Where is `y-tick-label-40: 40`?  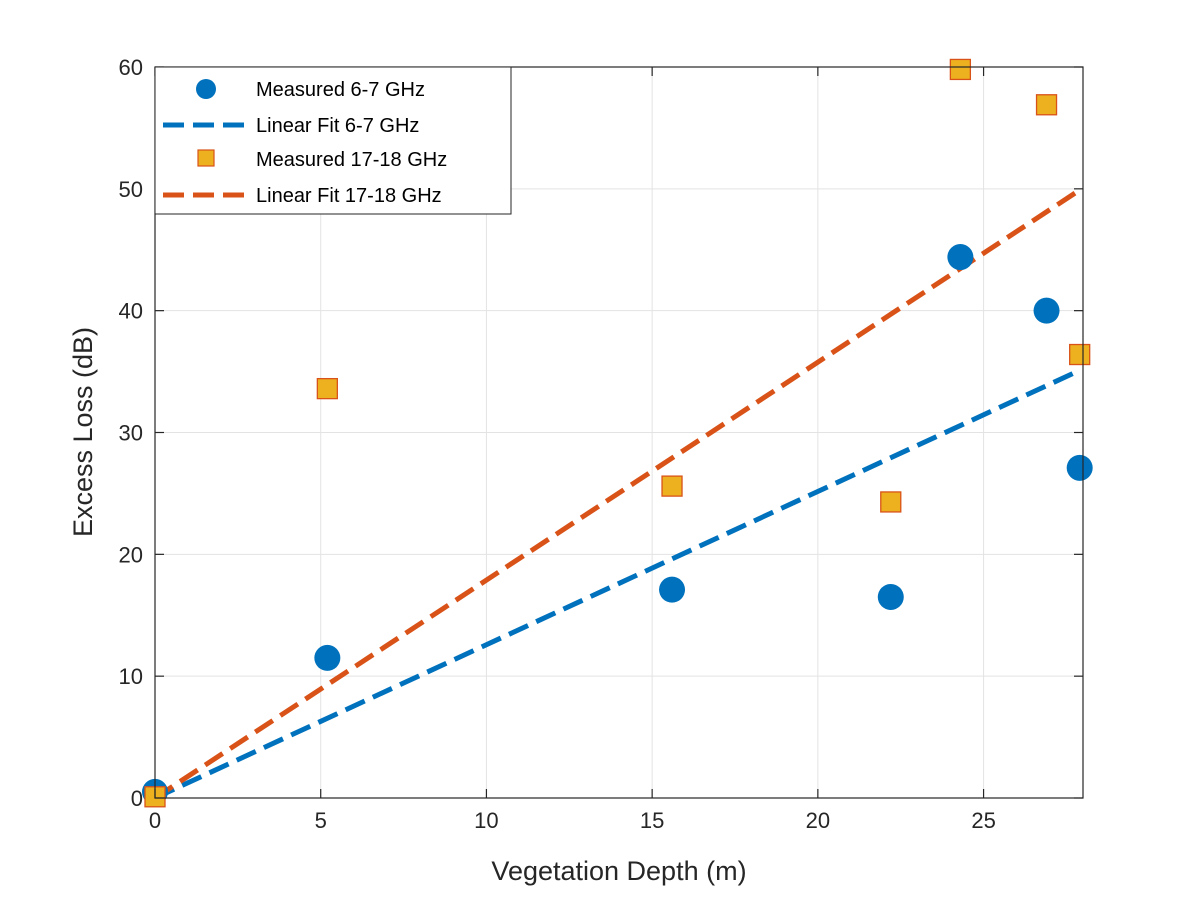
y-tick-label-40: 40 is located at coordinates (131, 311).